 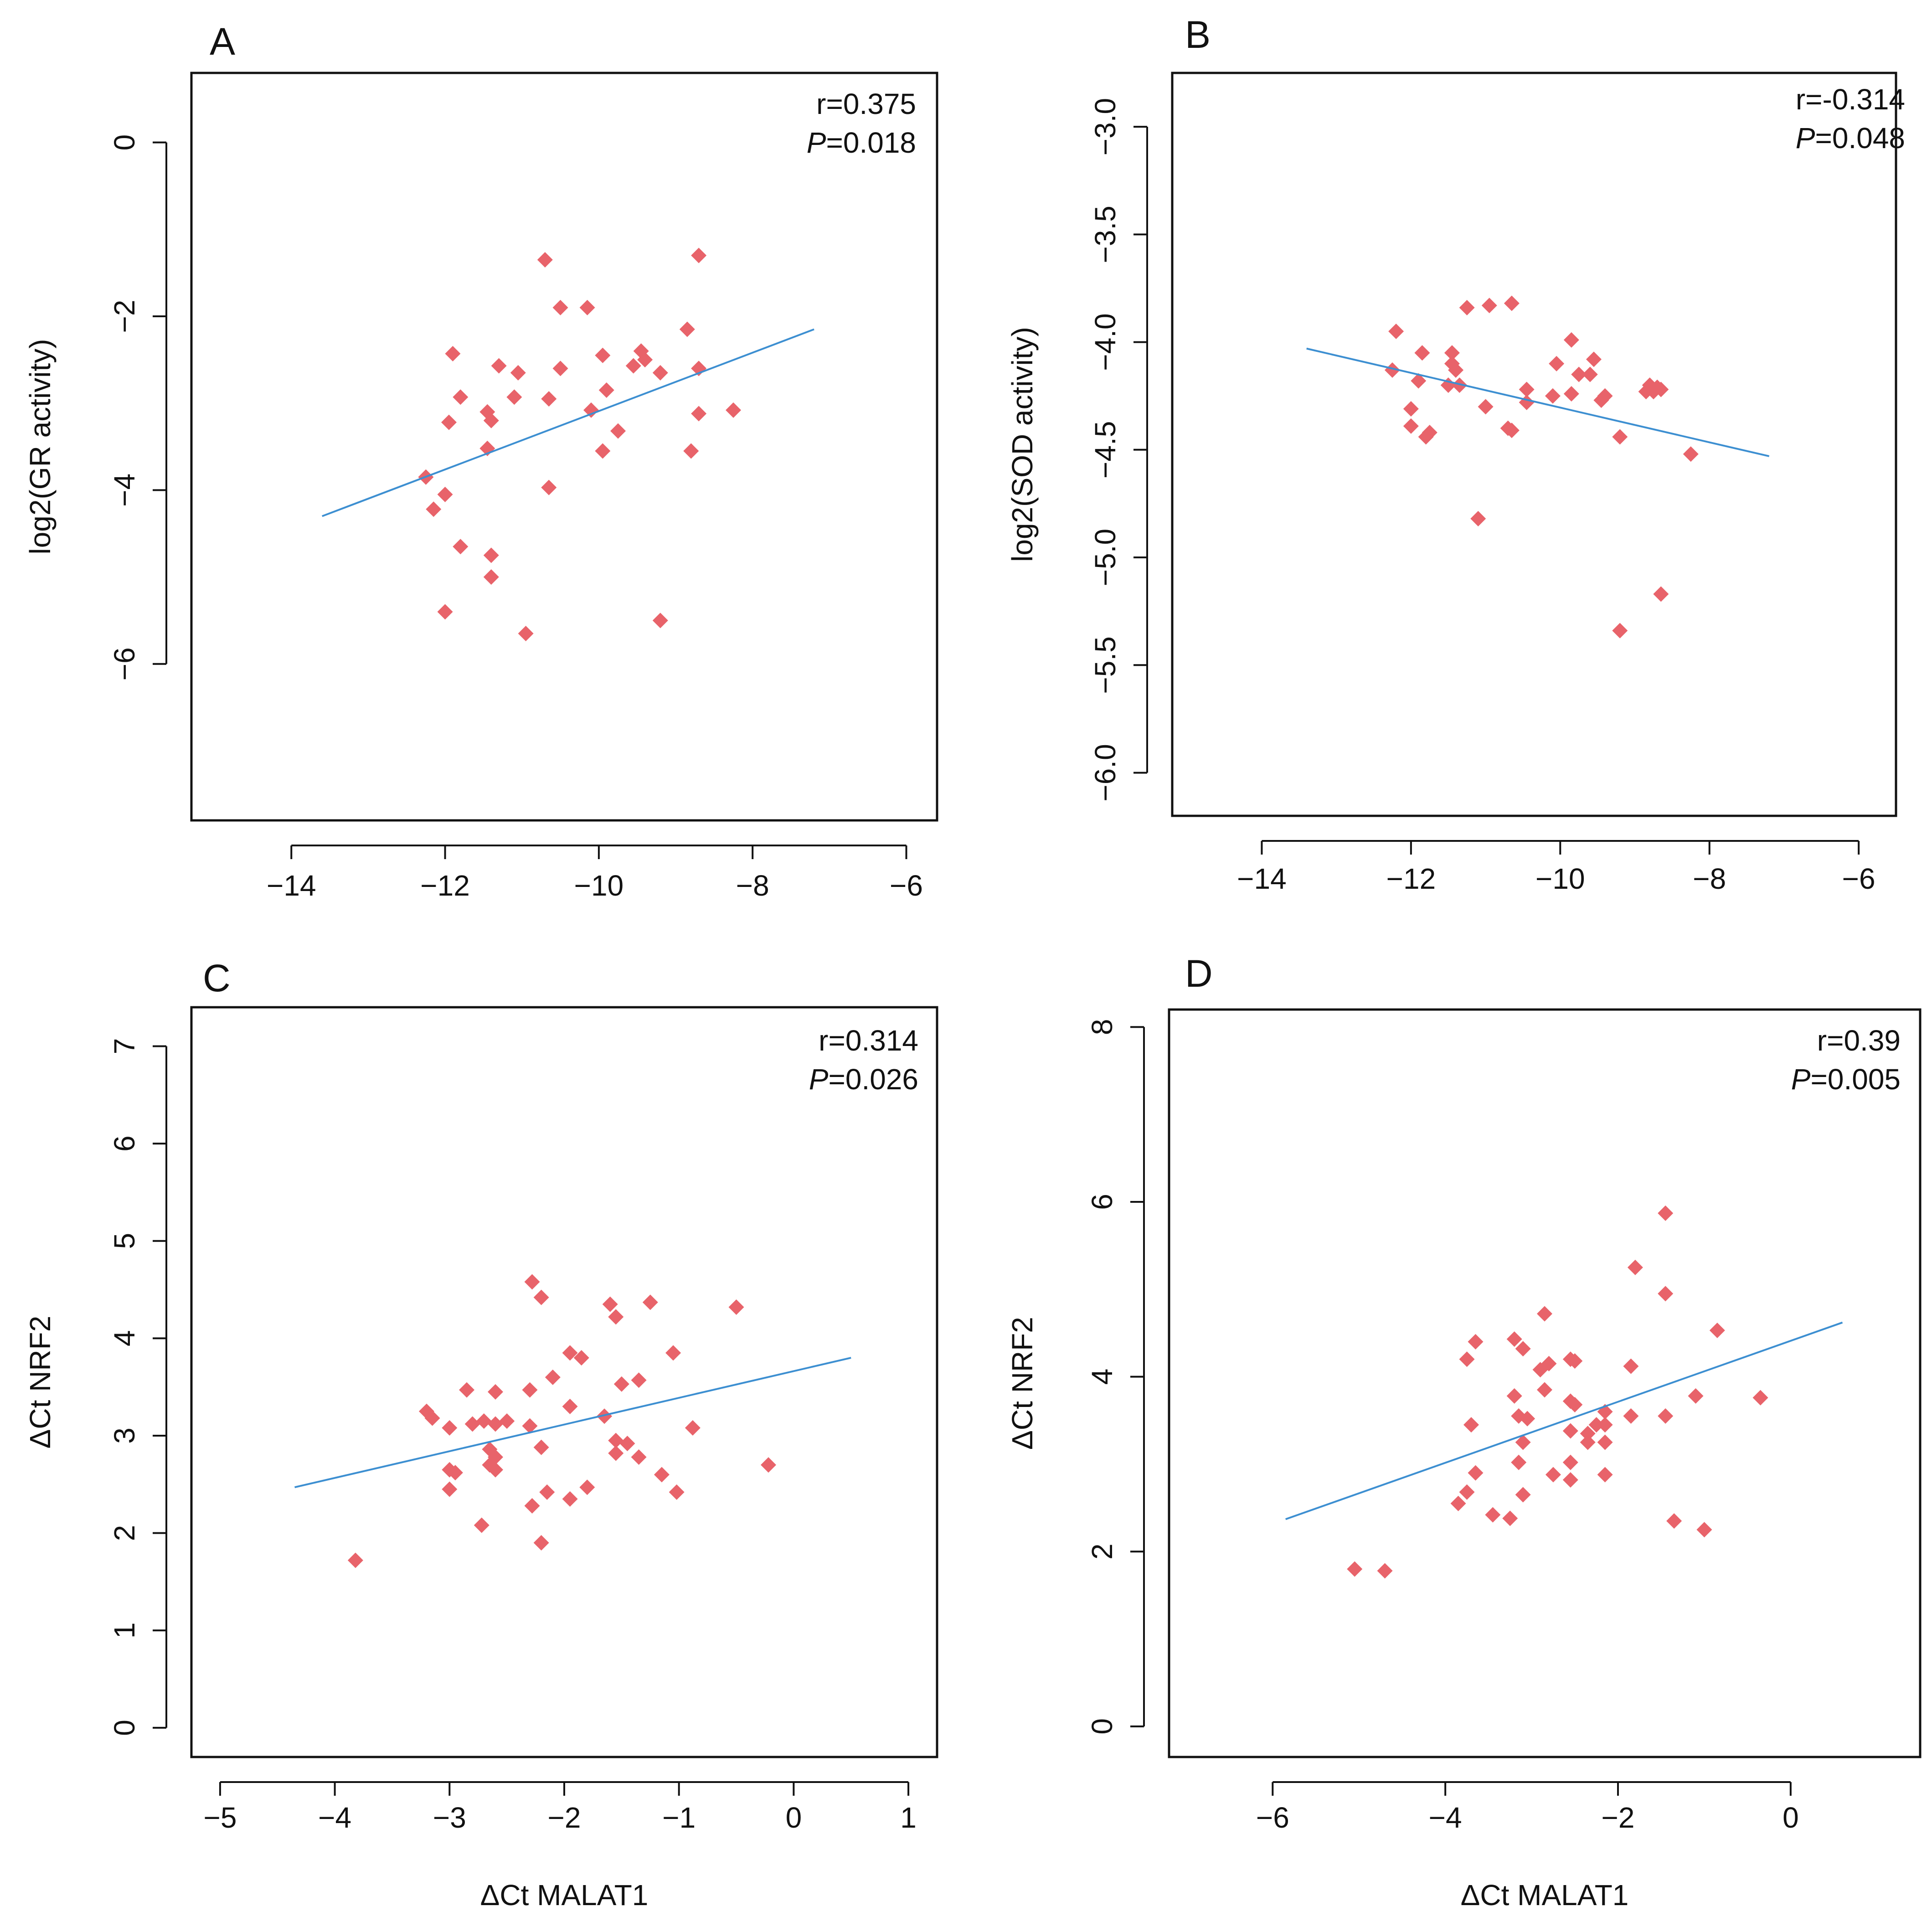 What do you see at coordinates (908, 1817) in the screenshot?
I see `x-tick-label: 1` at bounding box center [908, 1817].